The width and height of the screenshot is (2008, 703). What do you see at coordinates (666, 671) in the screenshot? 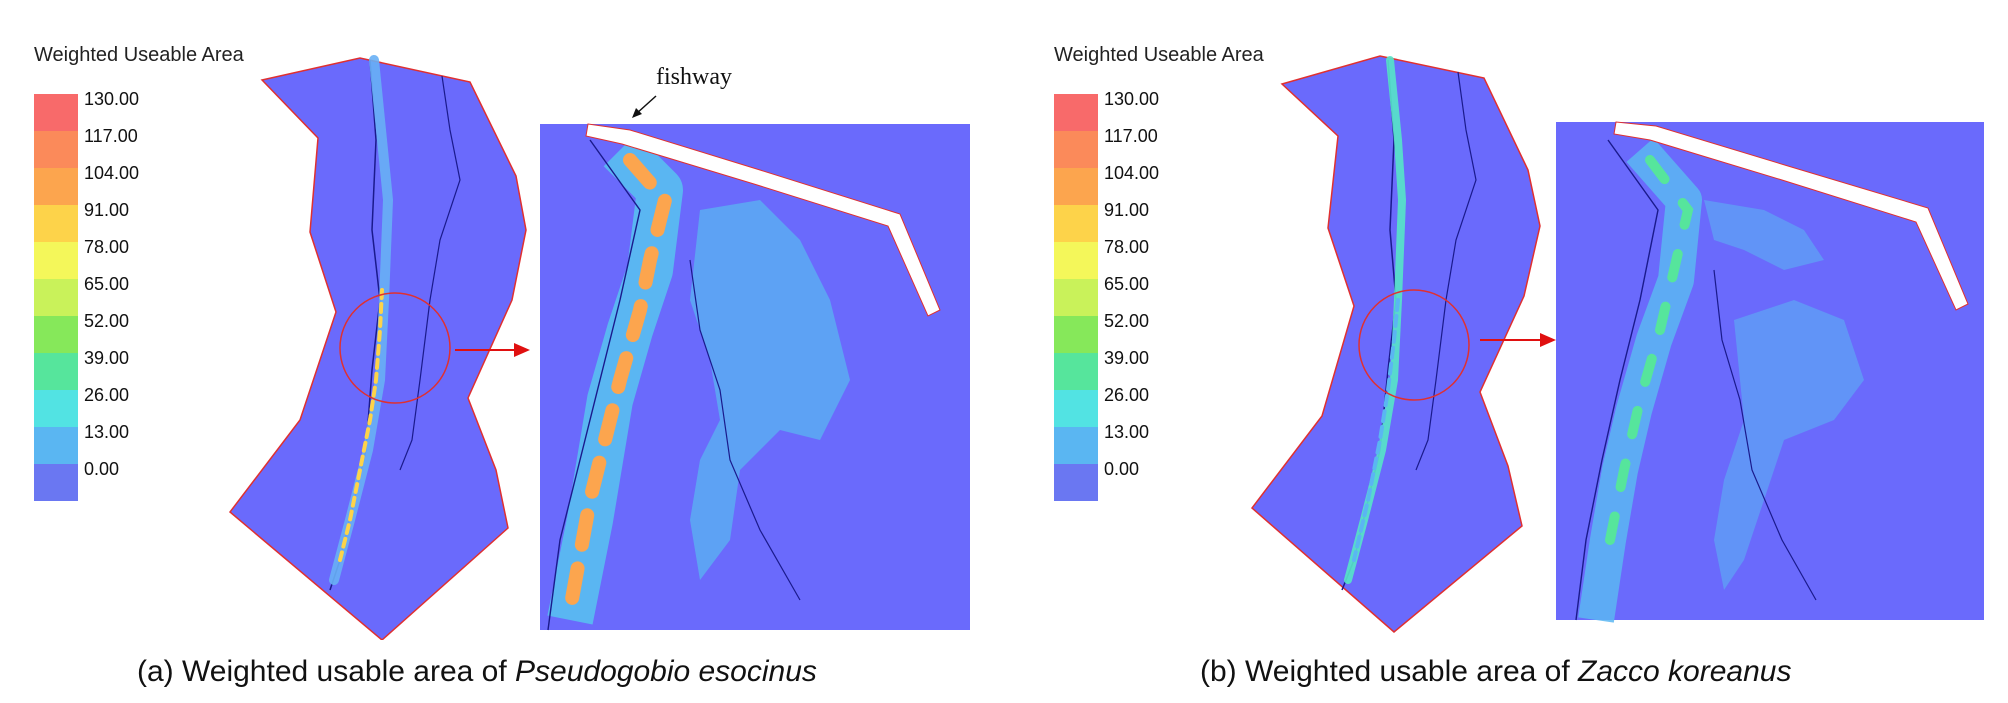
I see `caption-a-species: Pseudogobio esocinus` at bounding box center [666, 671].